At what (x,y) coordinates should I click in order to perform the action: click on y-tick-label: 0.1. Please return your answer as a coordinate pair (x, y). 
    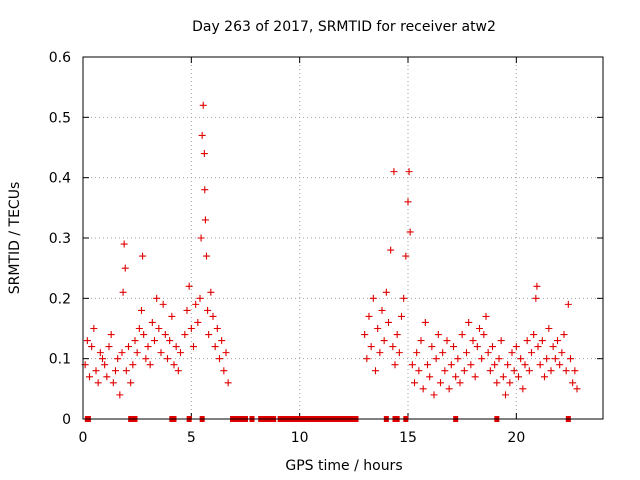
    Looking at the image, I should click on (60, 360).